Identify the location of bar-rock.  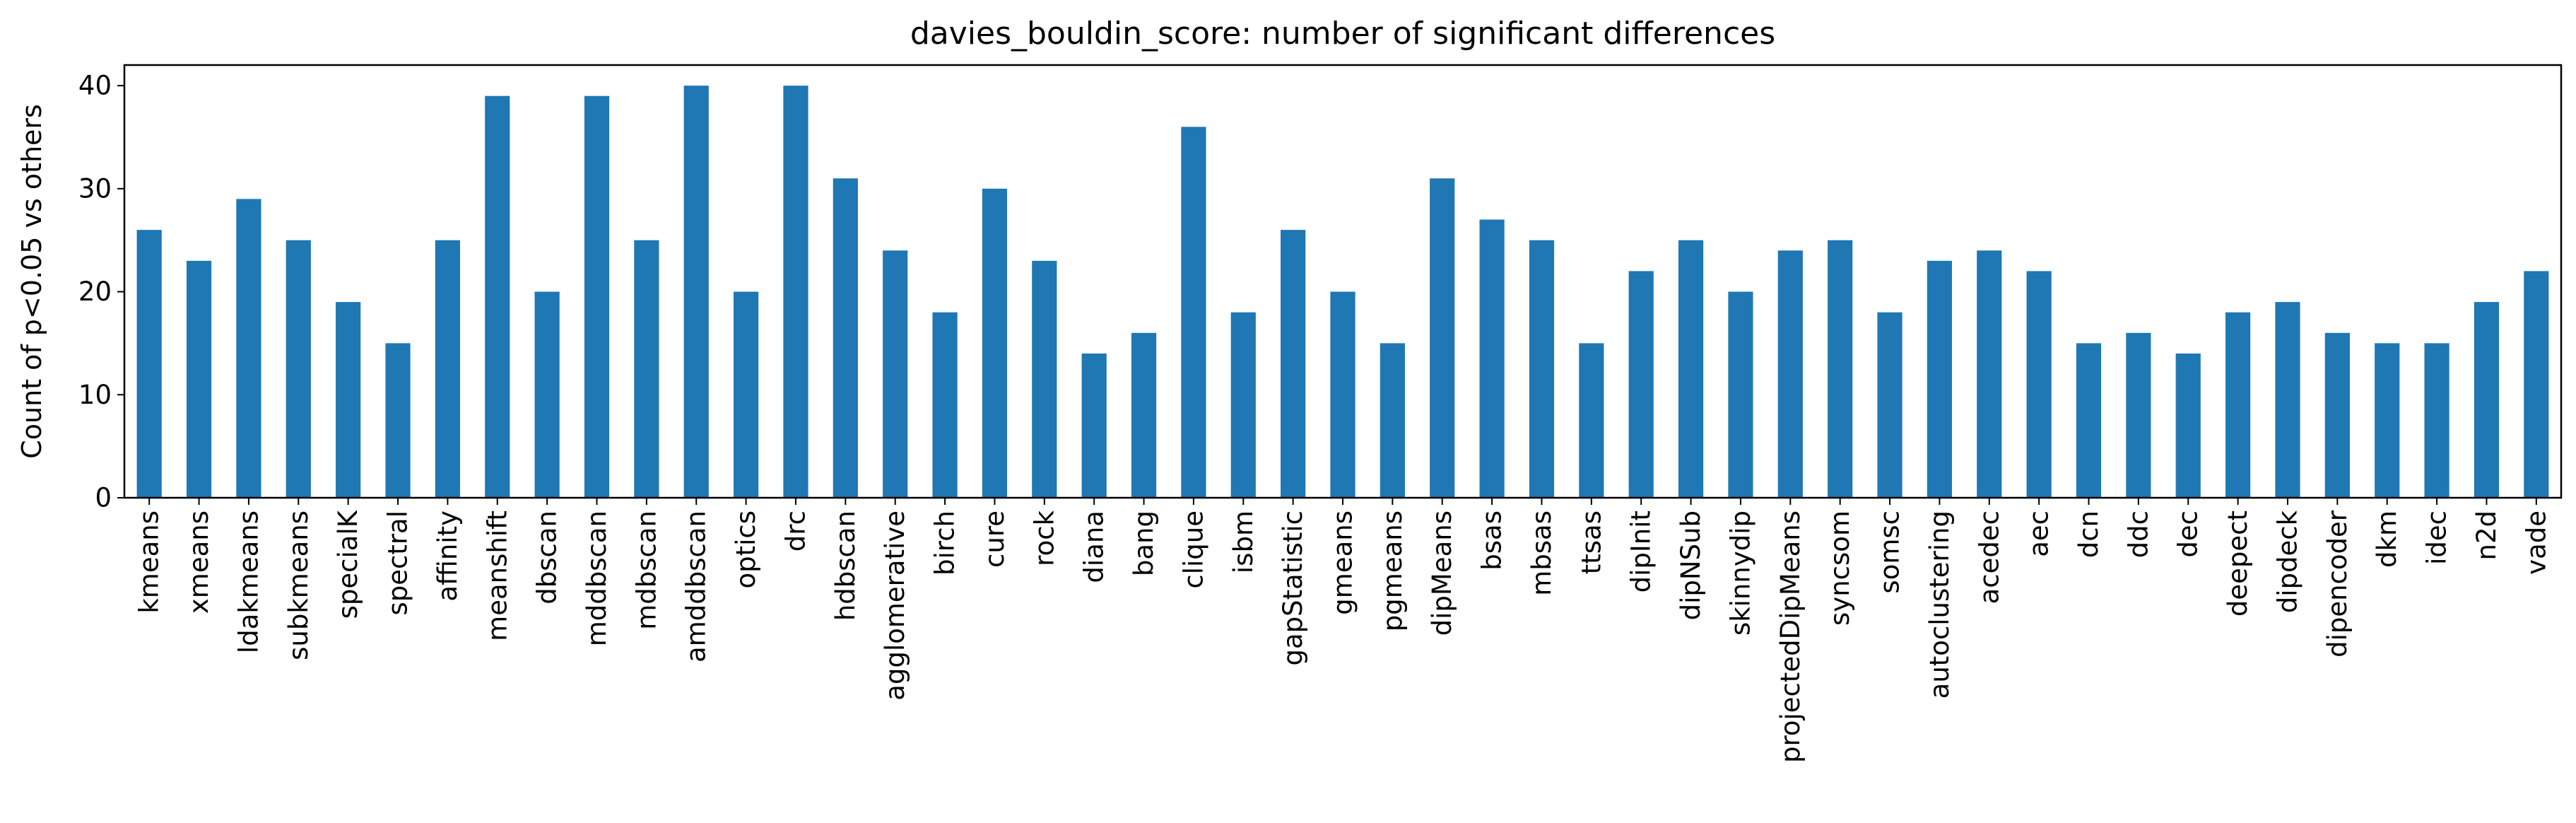
(1044, 379).